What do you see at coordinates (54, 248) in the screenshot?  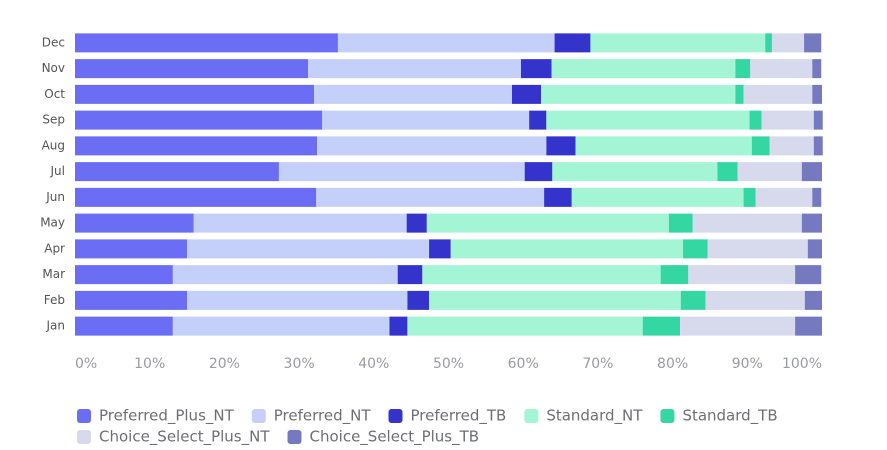 I see `y-tick-label: Apr` at bounding box center [54, 248].